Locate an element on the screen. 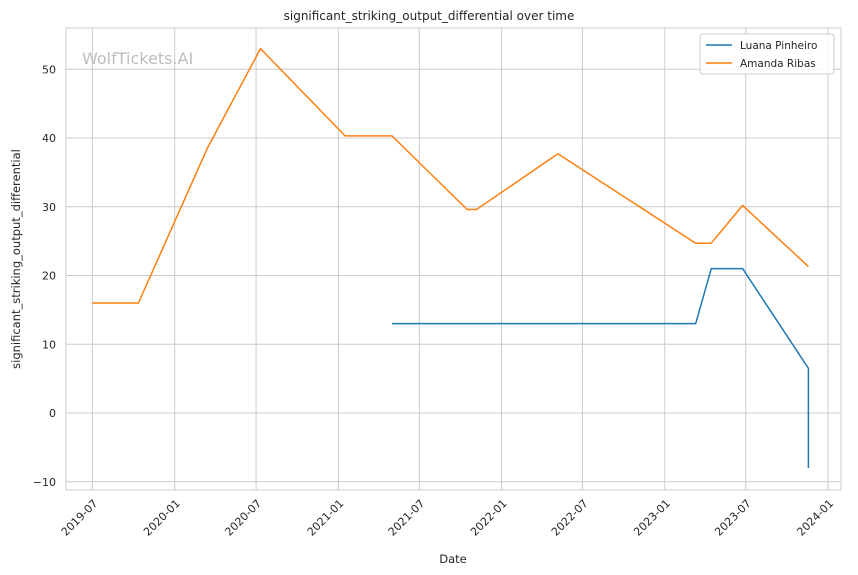 The width and height of the screenshot is (858, 575). y-tick-label: 10 is located at coordinates (49, 344).